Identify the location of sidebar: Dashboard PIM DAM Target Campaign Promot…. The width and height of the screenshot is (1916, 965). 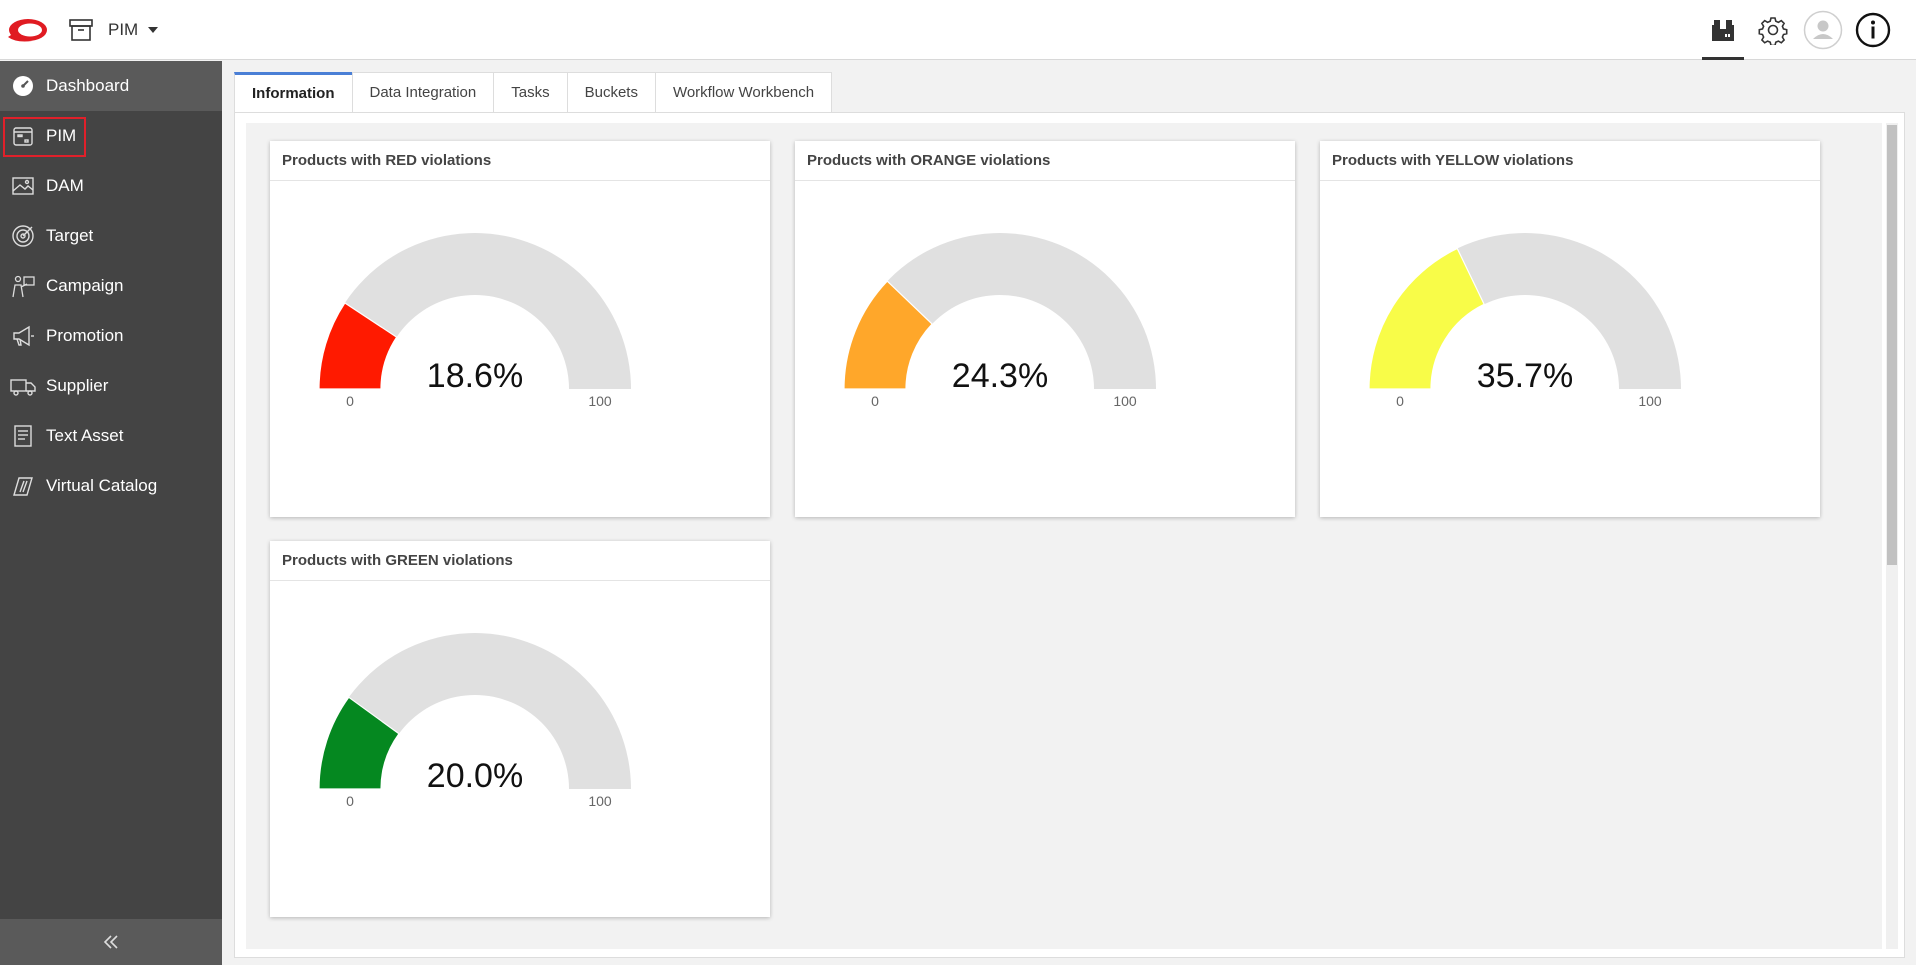
(111, 513).